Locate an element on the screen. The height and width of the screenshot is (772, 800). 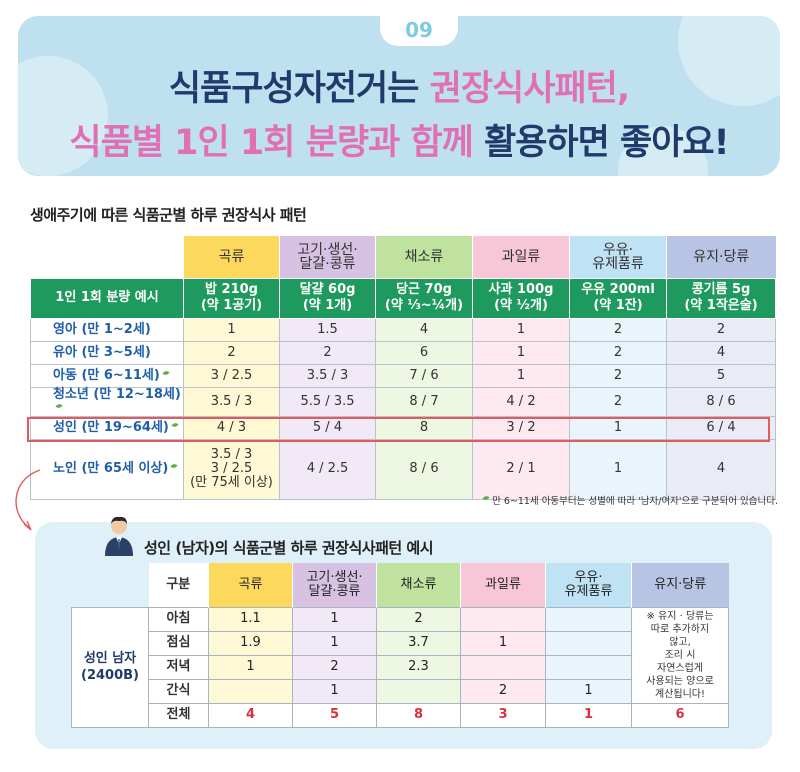
header-vegetables: 채소류 is located at coordinates (418, 585).